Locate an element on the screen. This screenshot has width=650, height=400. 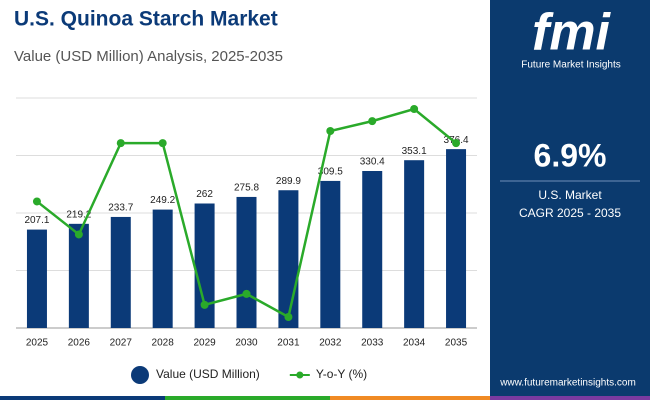
x-tick-label: 2035 is located at coordinates (456, 343).